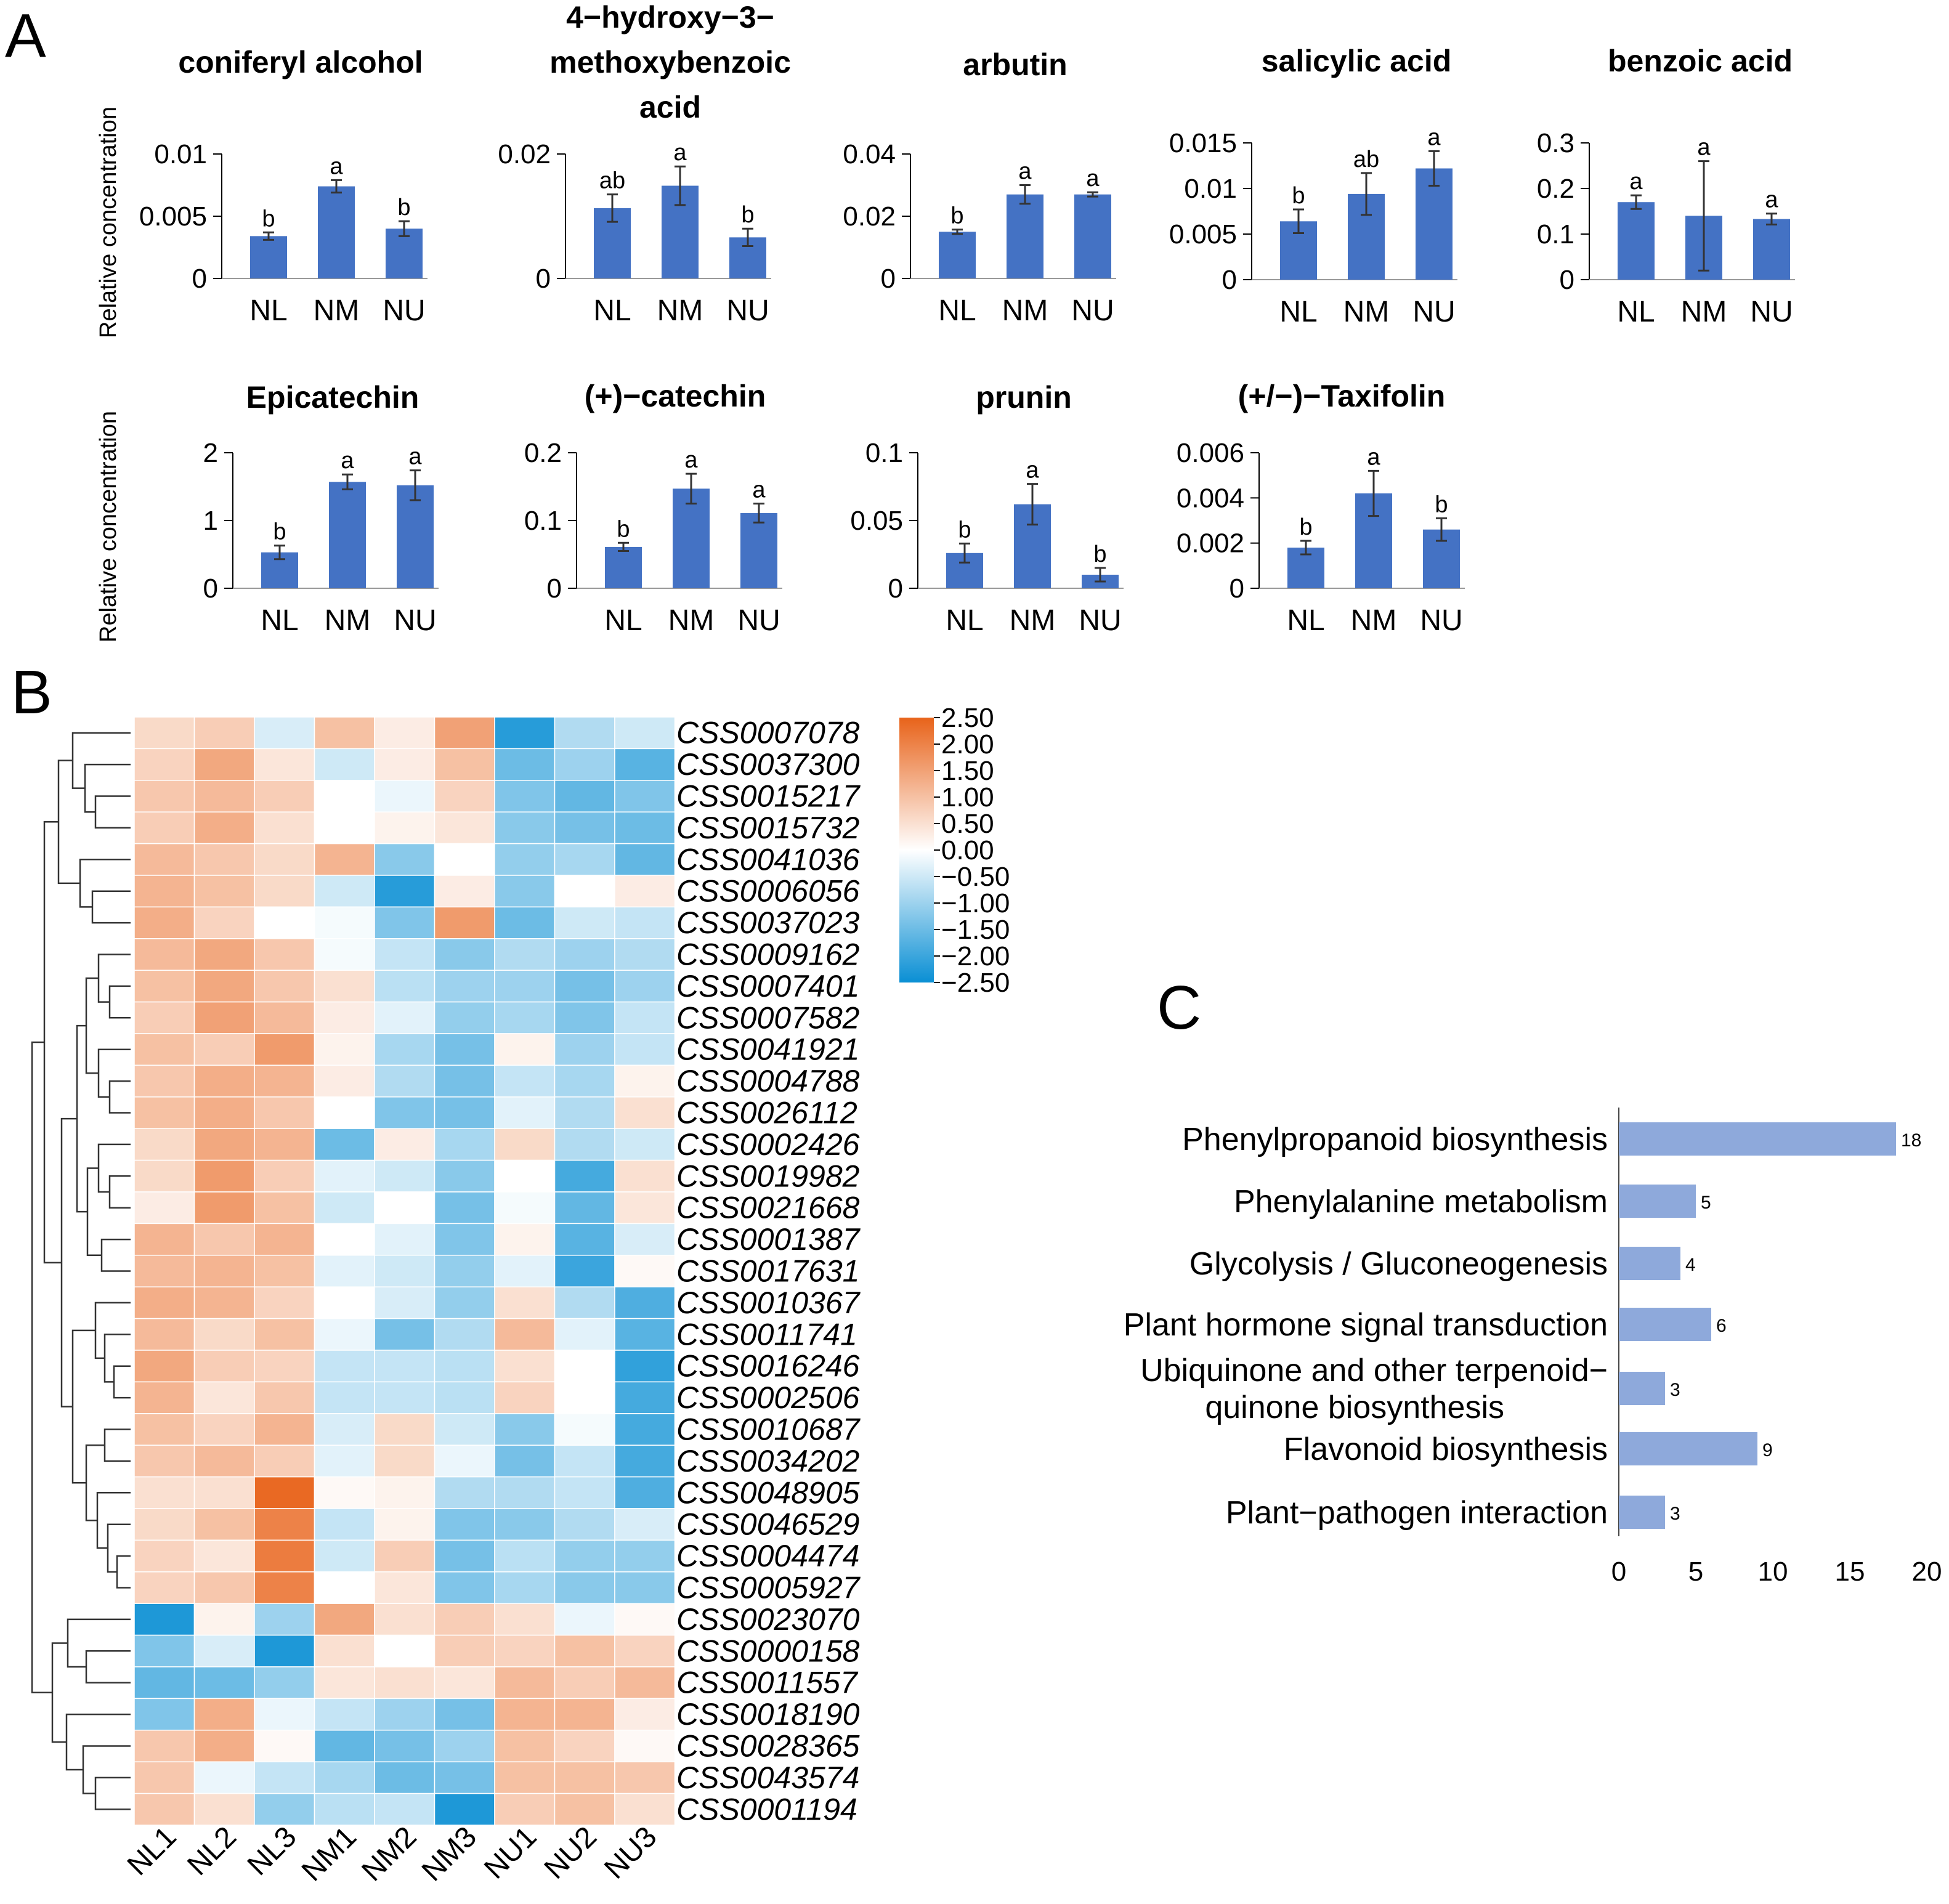 This screenshot has height=1904, width=1949. Describe the element at coordinates (645, 1302) in the screenshot. I see `heatmap-cell-css0010367-nu3` at that location.